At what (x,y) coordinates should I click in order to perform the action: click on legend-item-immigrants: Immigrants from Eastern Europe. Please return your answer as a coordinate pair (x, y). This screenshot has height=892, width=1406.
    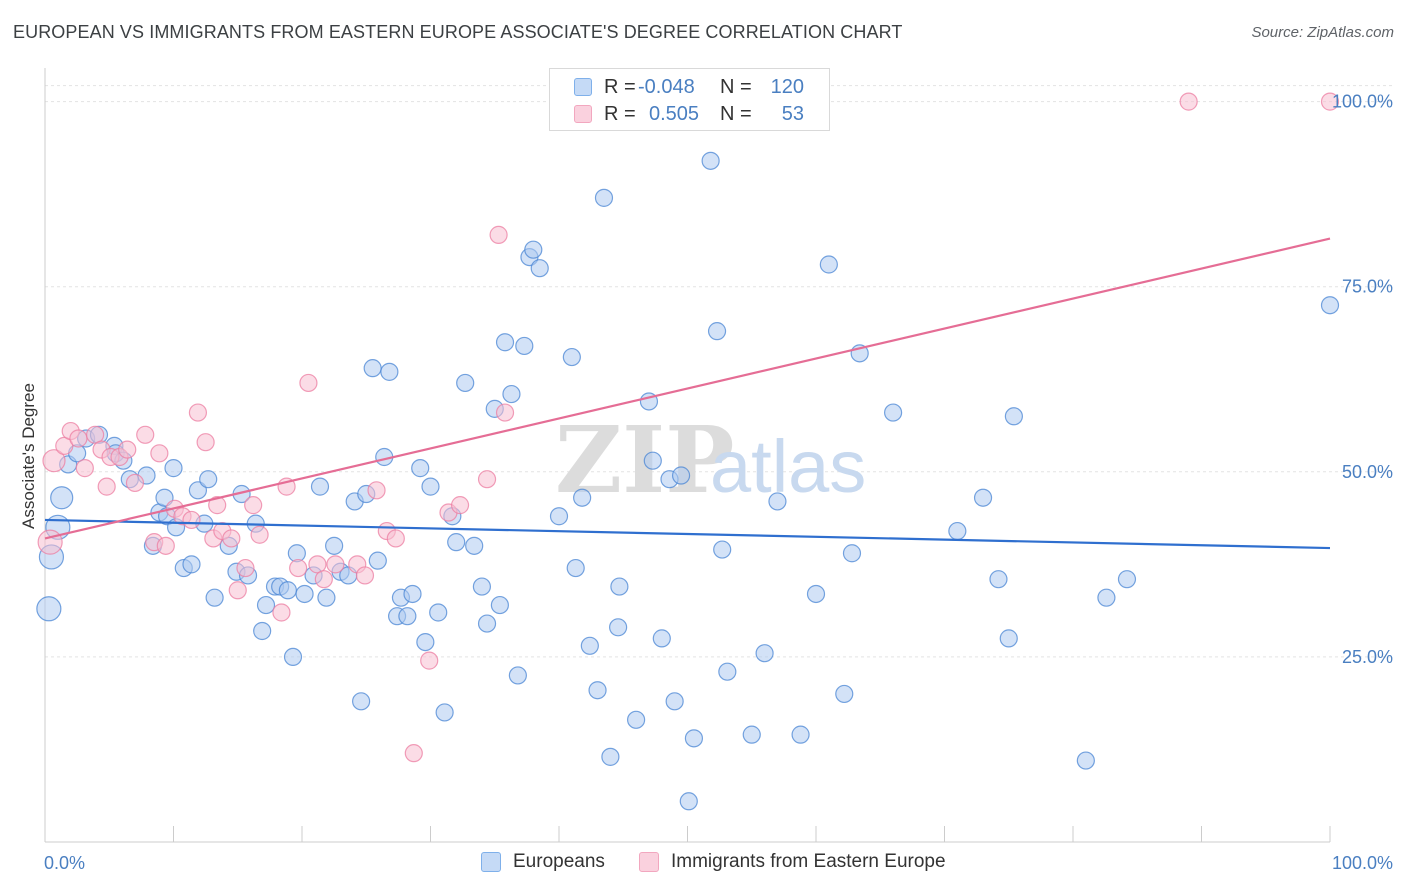
    Looking at the image, I should click on (792, 862).